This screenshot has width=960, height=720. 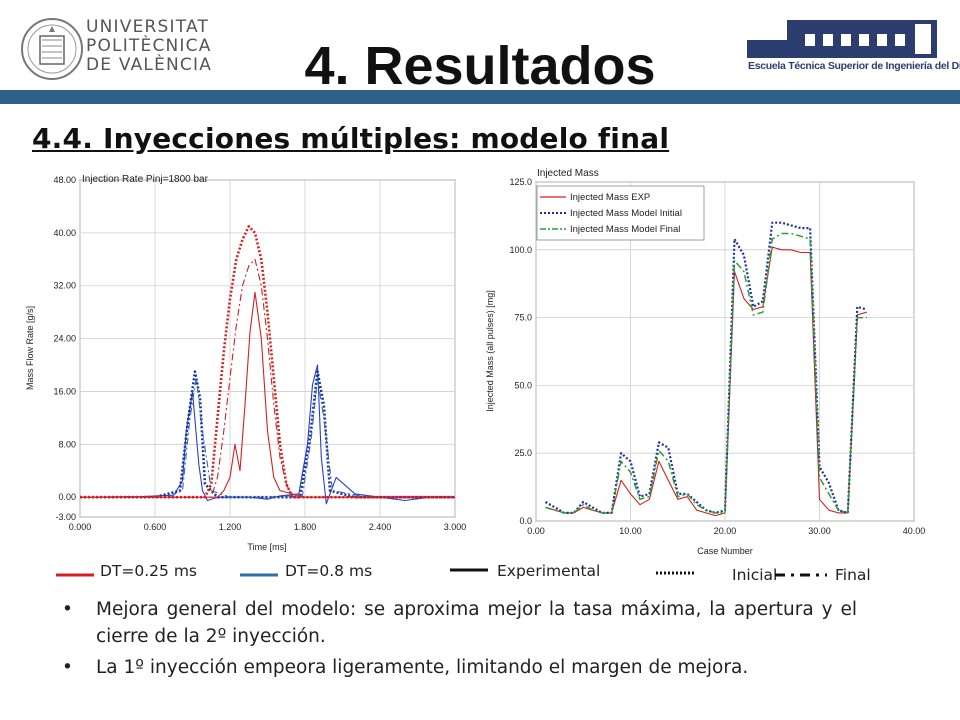 I want to click on legend-label-exp: Injected Mass EXP, so click(x=610, y=197).